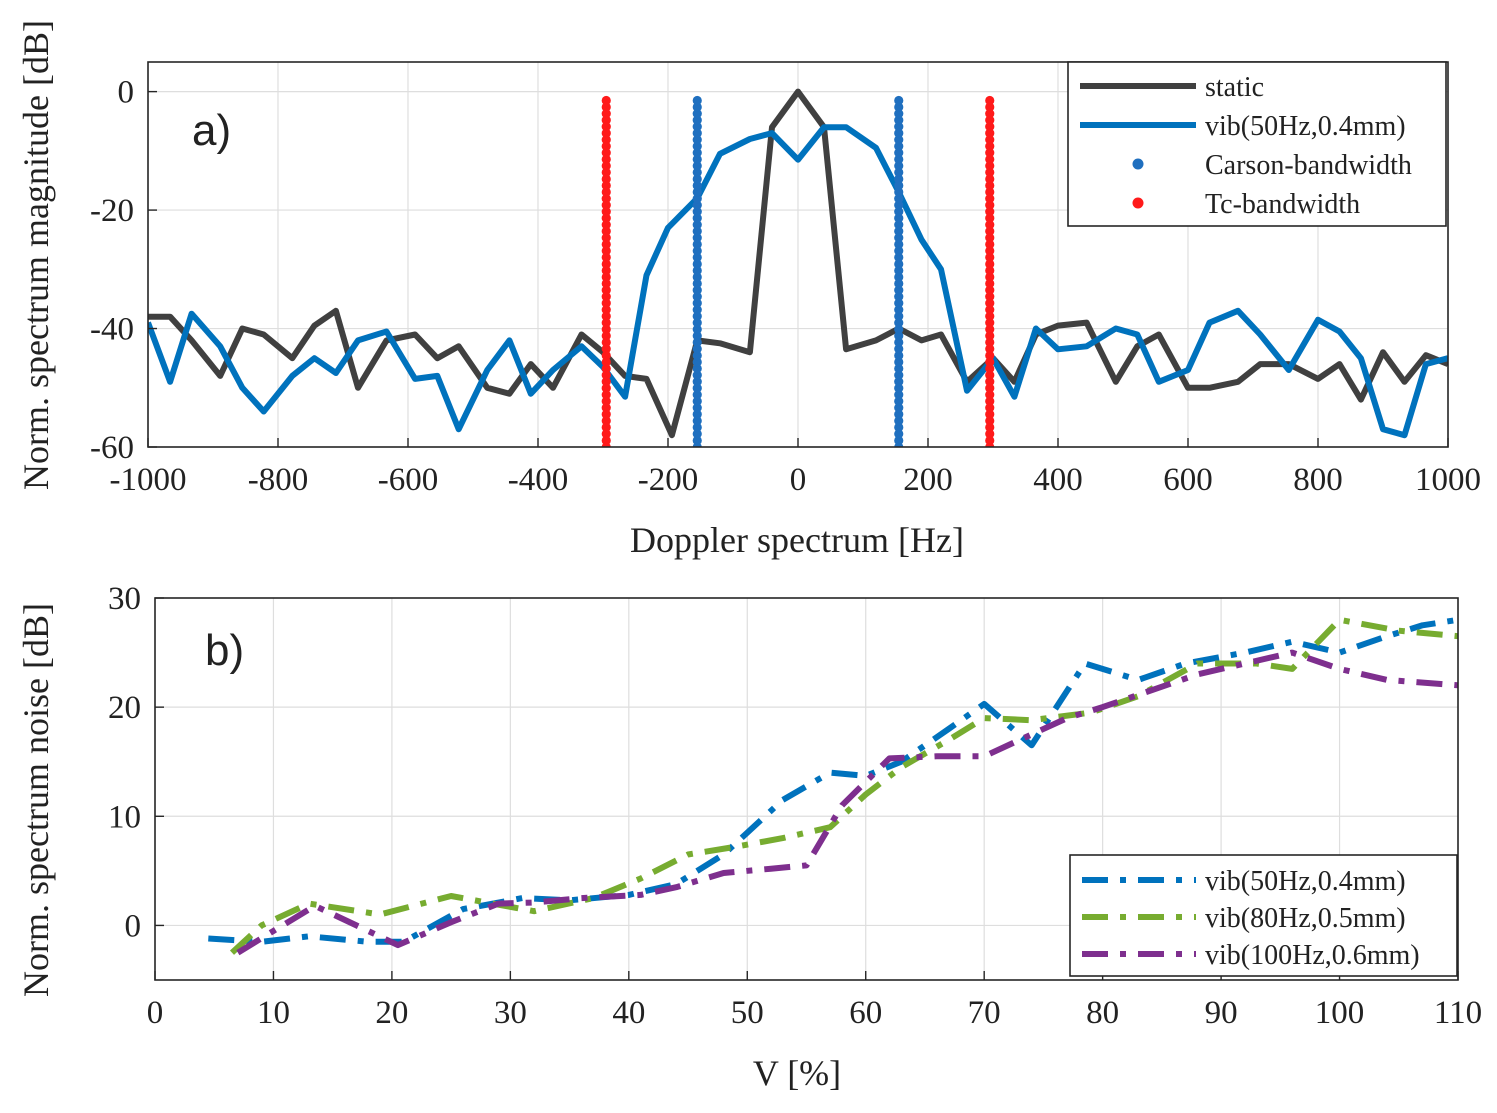  I want to click on chart-b-legend-box, so click(1263, 915).